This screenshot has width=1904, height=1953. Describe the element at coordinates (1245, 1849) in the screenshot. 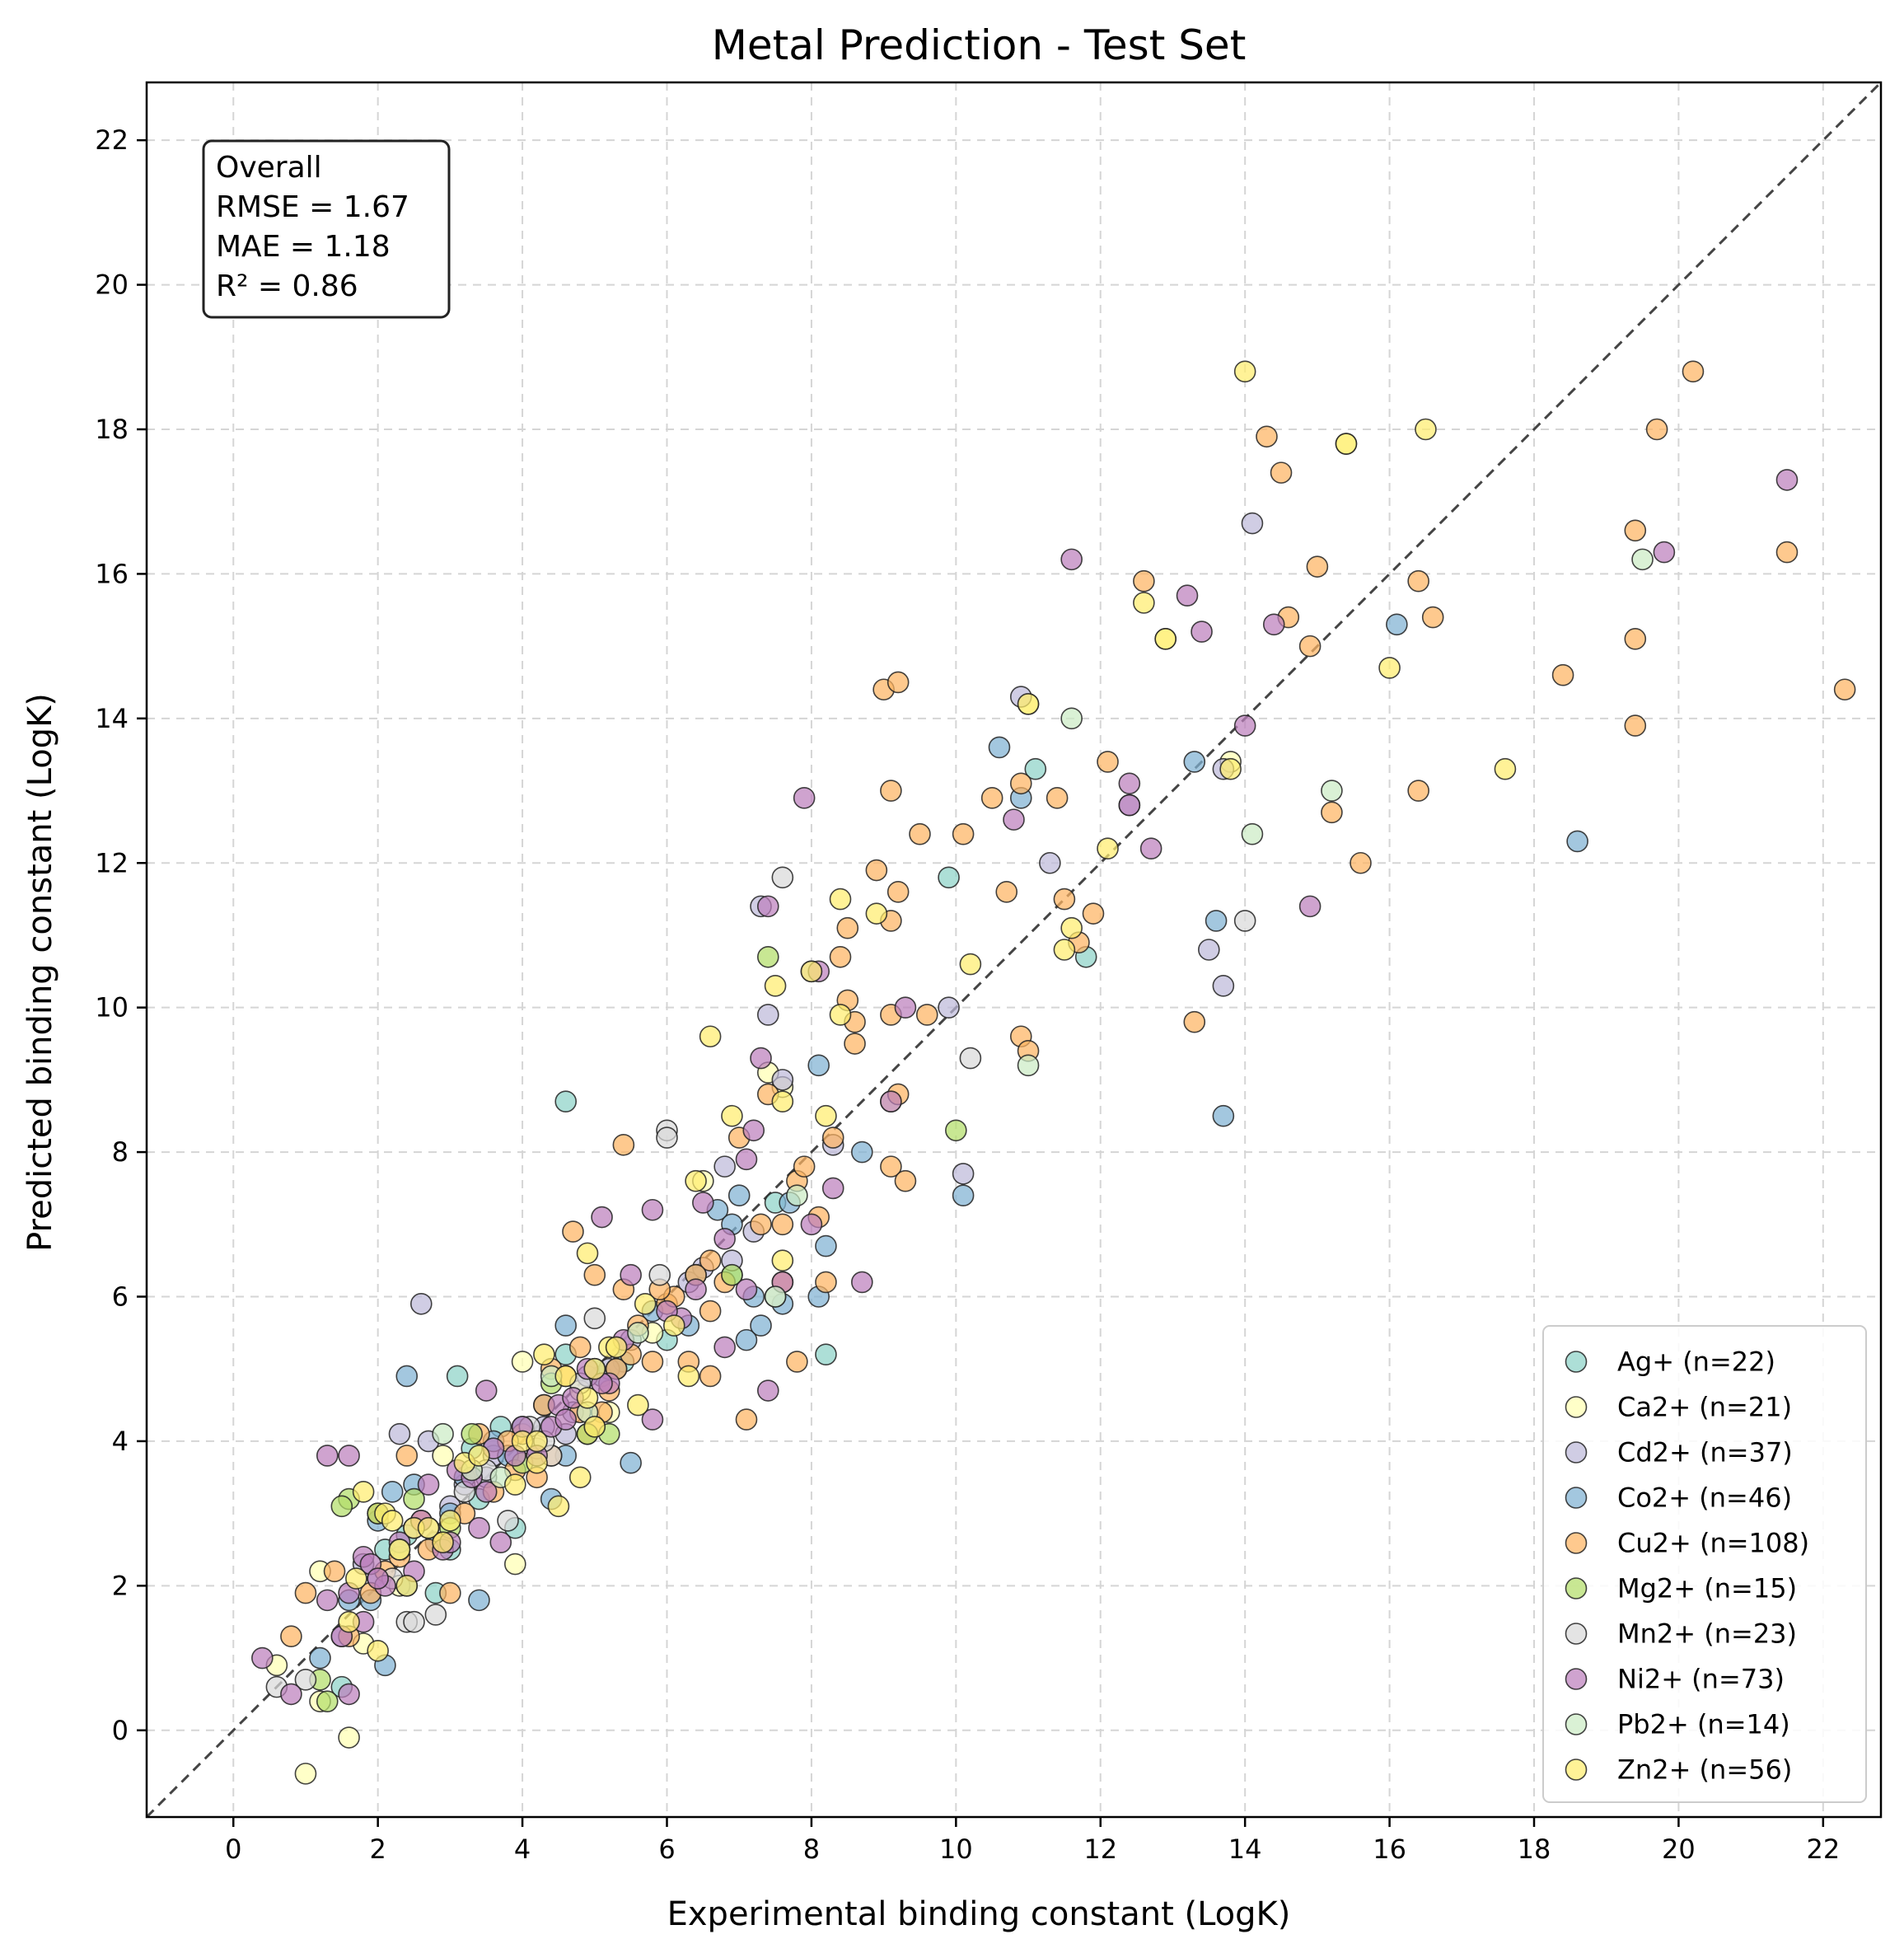

I see `x-tick-label-7: 14` at that location.